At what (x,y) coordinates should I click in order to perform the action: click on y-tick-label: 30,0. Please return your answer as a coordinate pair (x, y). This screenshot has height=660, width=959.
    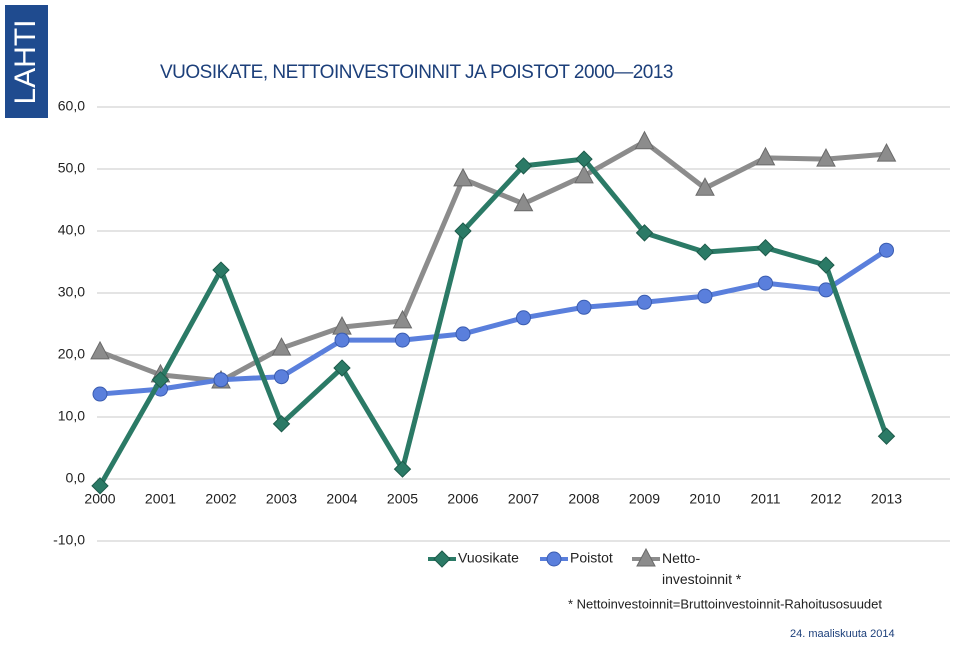
    Looking at the image, I should click on (71, 292).